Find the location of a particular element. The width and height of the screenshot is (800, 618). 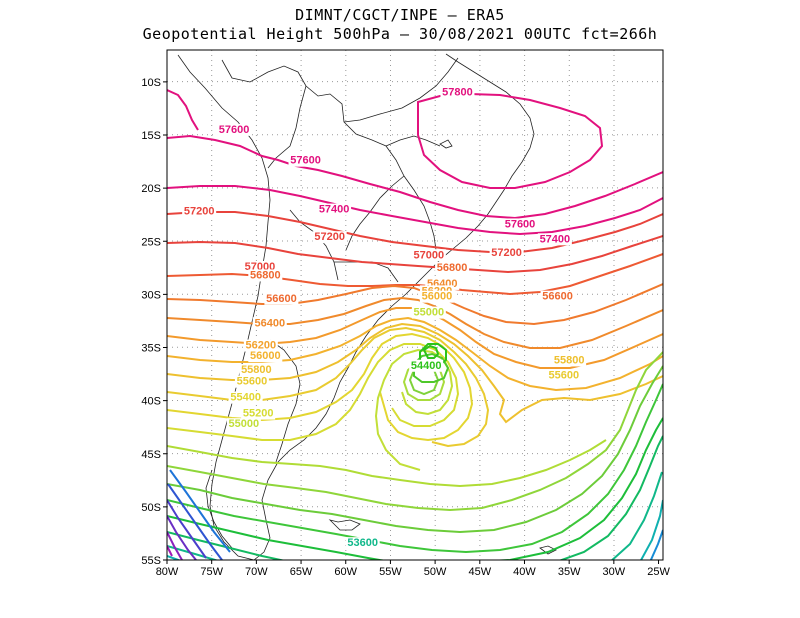

contour-label: 56400 is located at coordinates (269, 323).